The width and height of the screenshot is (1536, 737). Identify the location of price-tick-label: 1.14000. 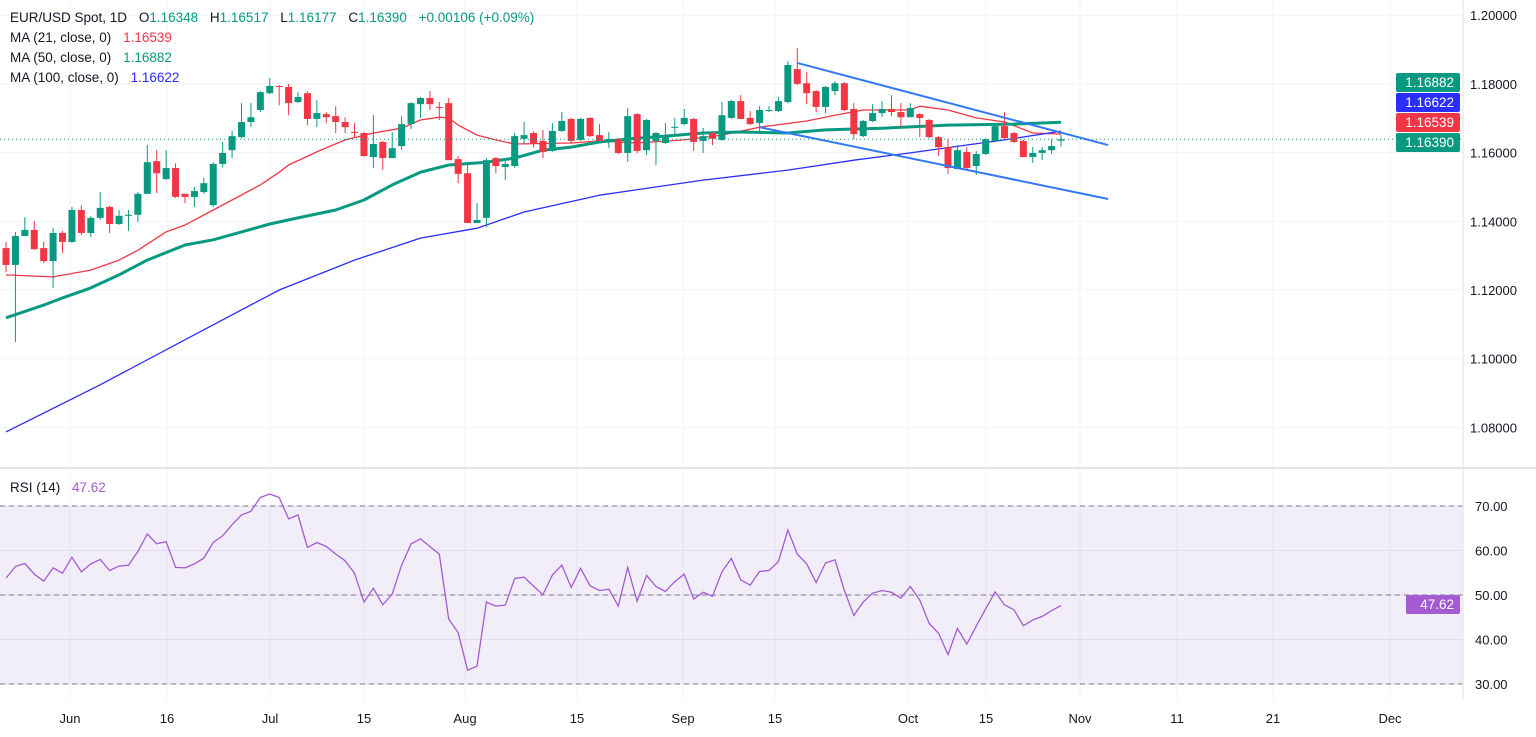
(1493, 221).